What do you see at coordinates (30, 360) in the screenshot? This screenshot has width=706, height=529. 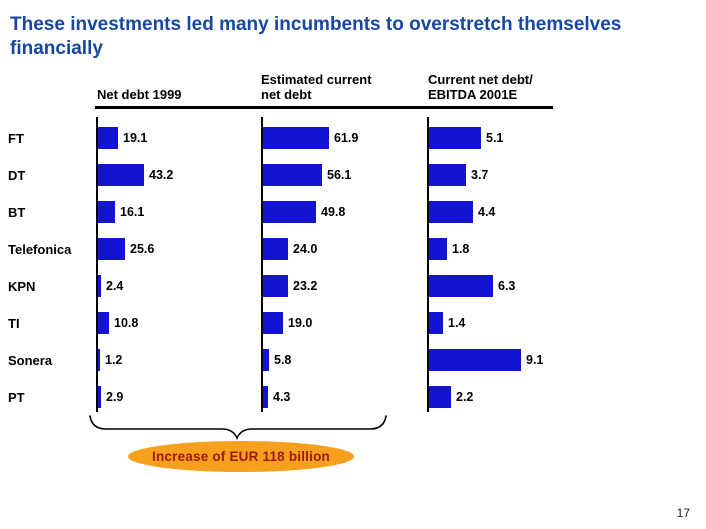 I see `category-label: Sonera` at bounding box center [30, 360].